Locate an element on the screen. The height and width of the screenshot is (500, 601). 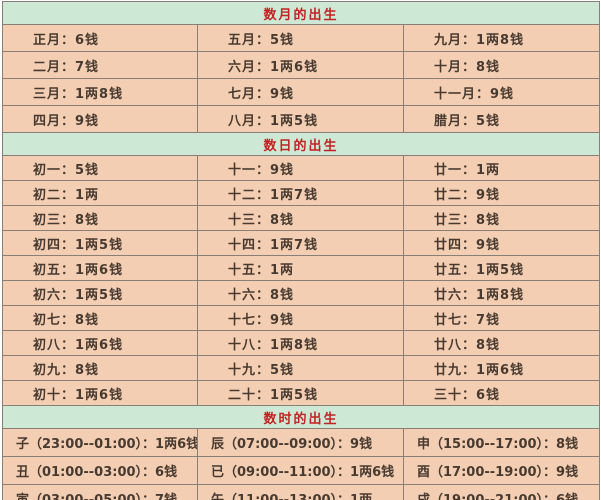
table-cell: 五月：5钱 is located at coordinates (300, 38).